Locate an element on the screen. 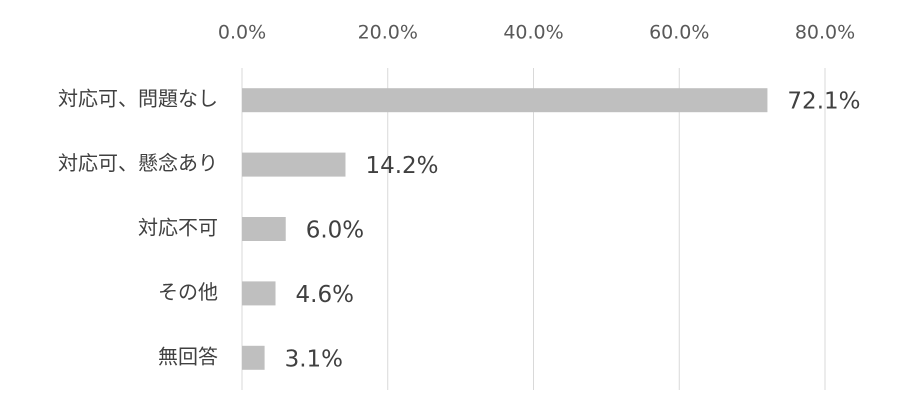 This screenshot has height=405, width=913. value-label: 14.2% is located at coordinates (401, 166).